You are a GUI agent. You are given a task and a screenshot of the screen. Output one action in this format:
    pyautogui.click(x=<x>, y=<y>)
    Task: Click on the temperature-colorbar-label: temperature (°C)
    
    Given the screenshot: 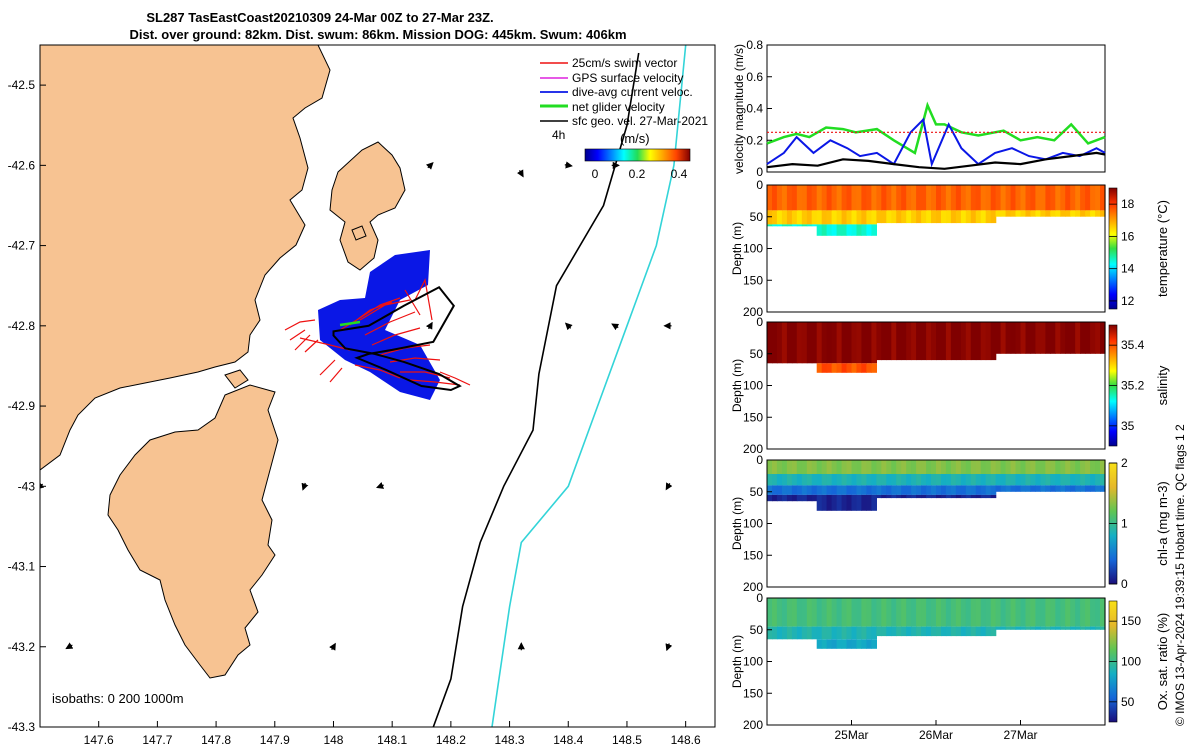 What is the action you would take?
    pyautogui.click(x=1162, y=248)
    